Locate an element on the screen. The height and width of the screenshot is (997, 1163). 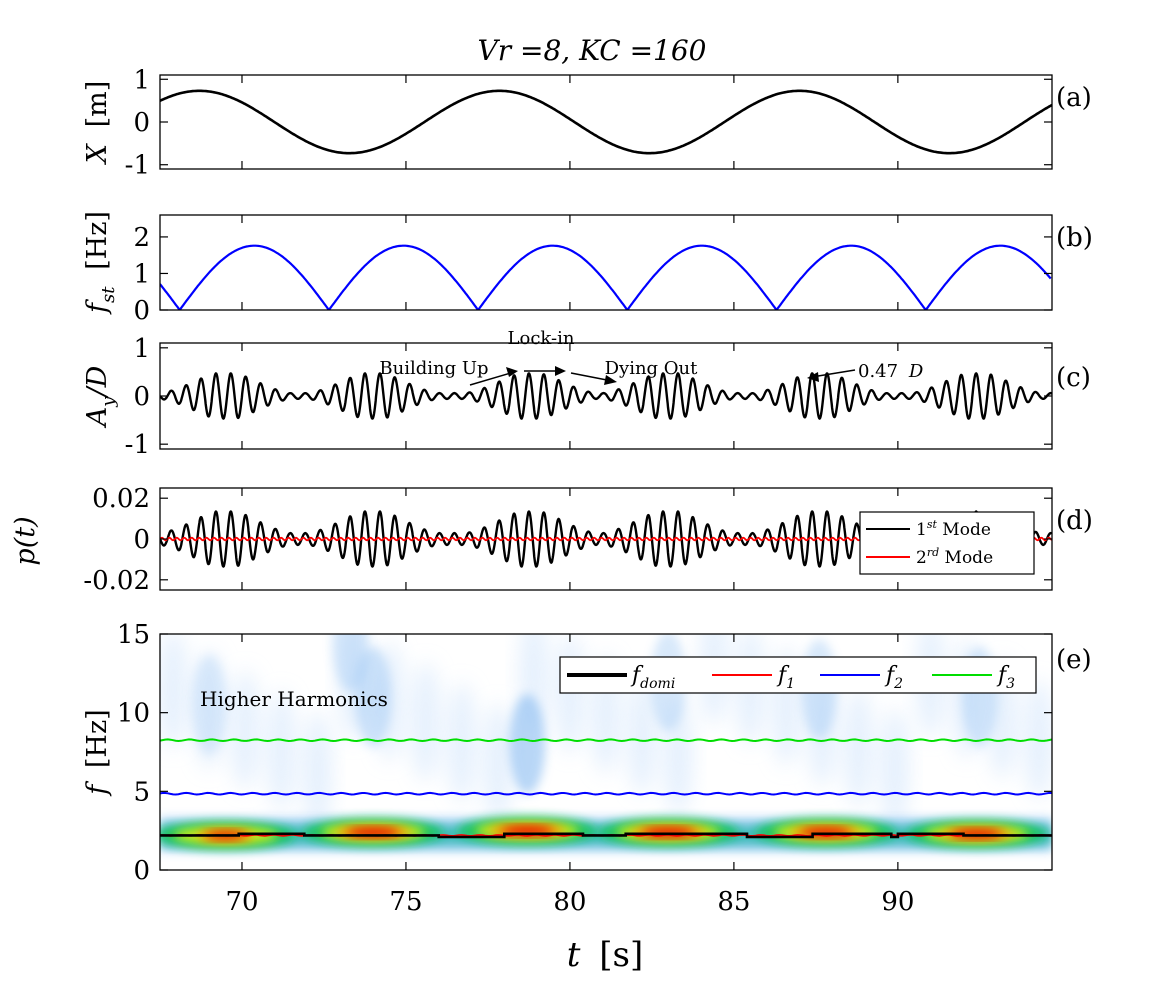
panel-b-label: (b) is located at coordinates (1074, 238).